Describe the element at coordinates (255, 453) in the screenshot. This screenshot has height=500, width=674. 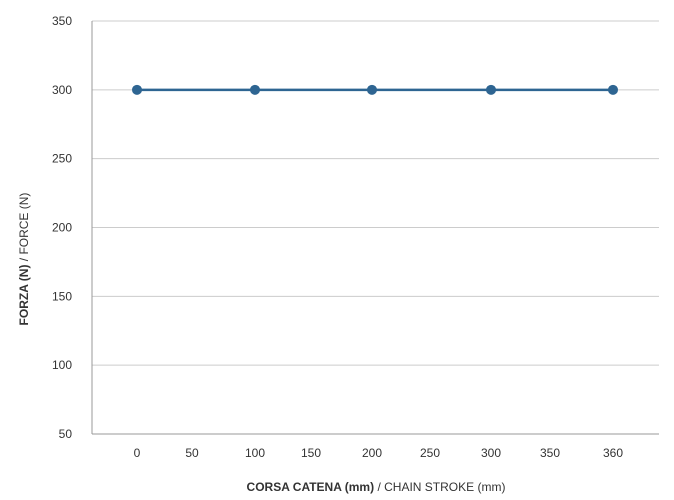
I see `x-tick-label: 100` at that location.